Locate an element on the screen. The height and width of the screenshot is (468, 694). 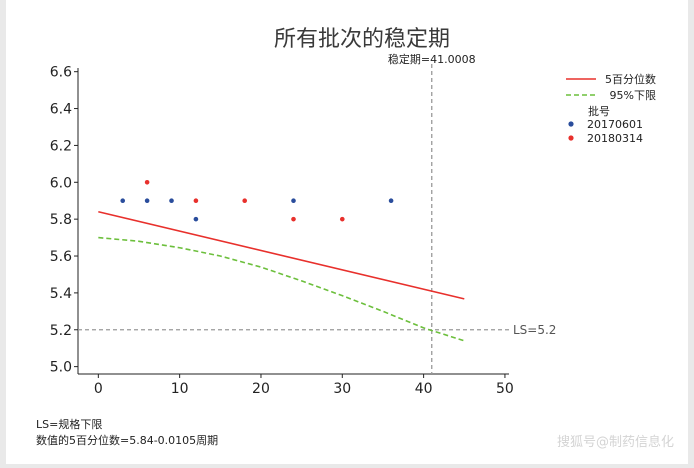
y-tick-label: 6.2 is located at coordinates (61, 146).